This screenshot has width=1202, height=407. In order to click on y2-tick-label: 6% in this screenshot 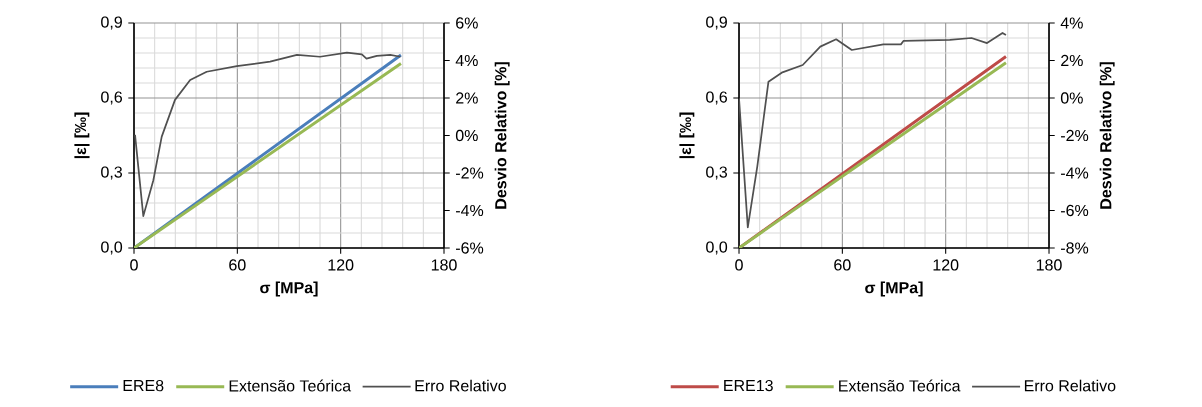, I will do `click(467, 23)`.